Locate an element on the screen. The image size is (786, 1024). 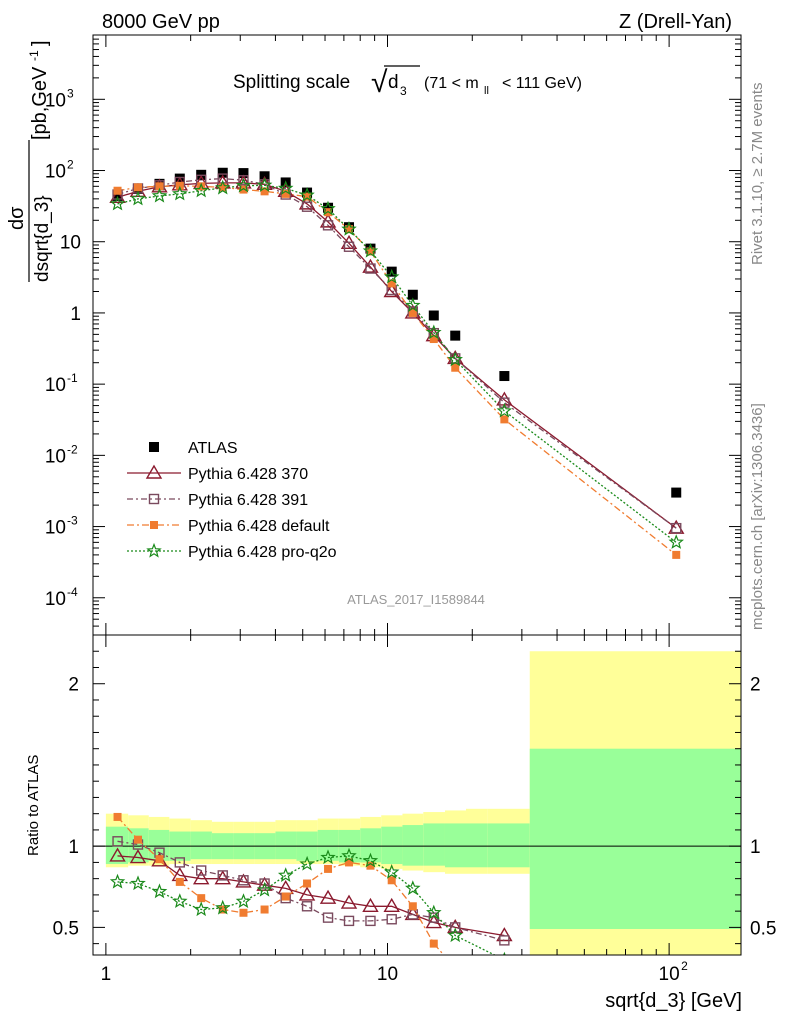
analysis-watermark: ATLAS_2017_I1589844 is located at coordinates (416, 599).